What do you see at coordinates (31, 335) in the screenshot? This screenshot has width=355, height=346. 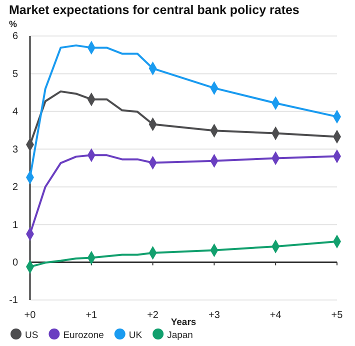 I see `legend-label: US` at bounding box center [31, 335].